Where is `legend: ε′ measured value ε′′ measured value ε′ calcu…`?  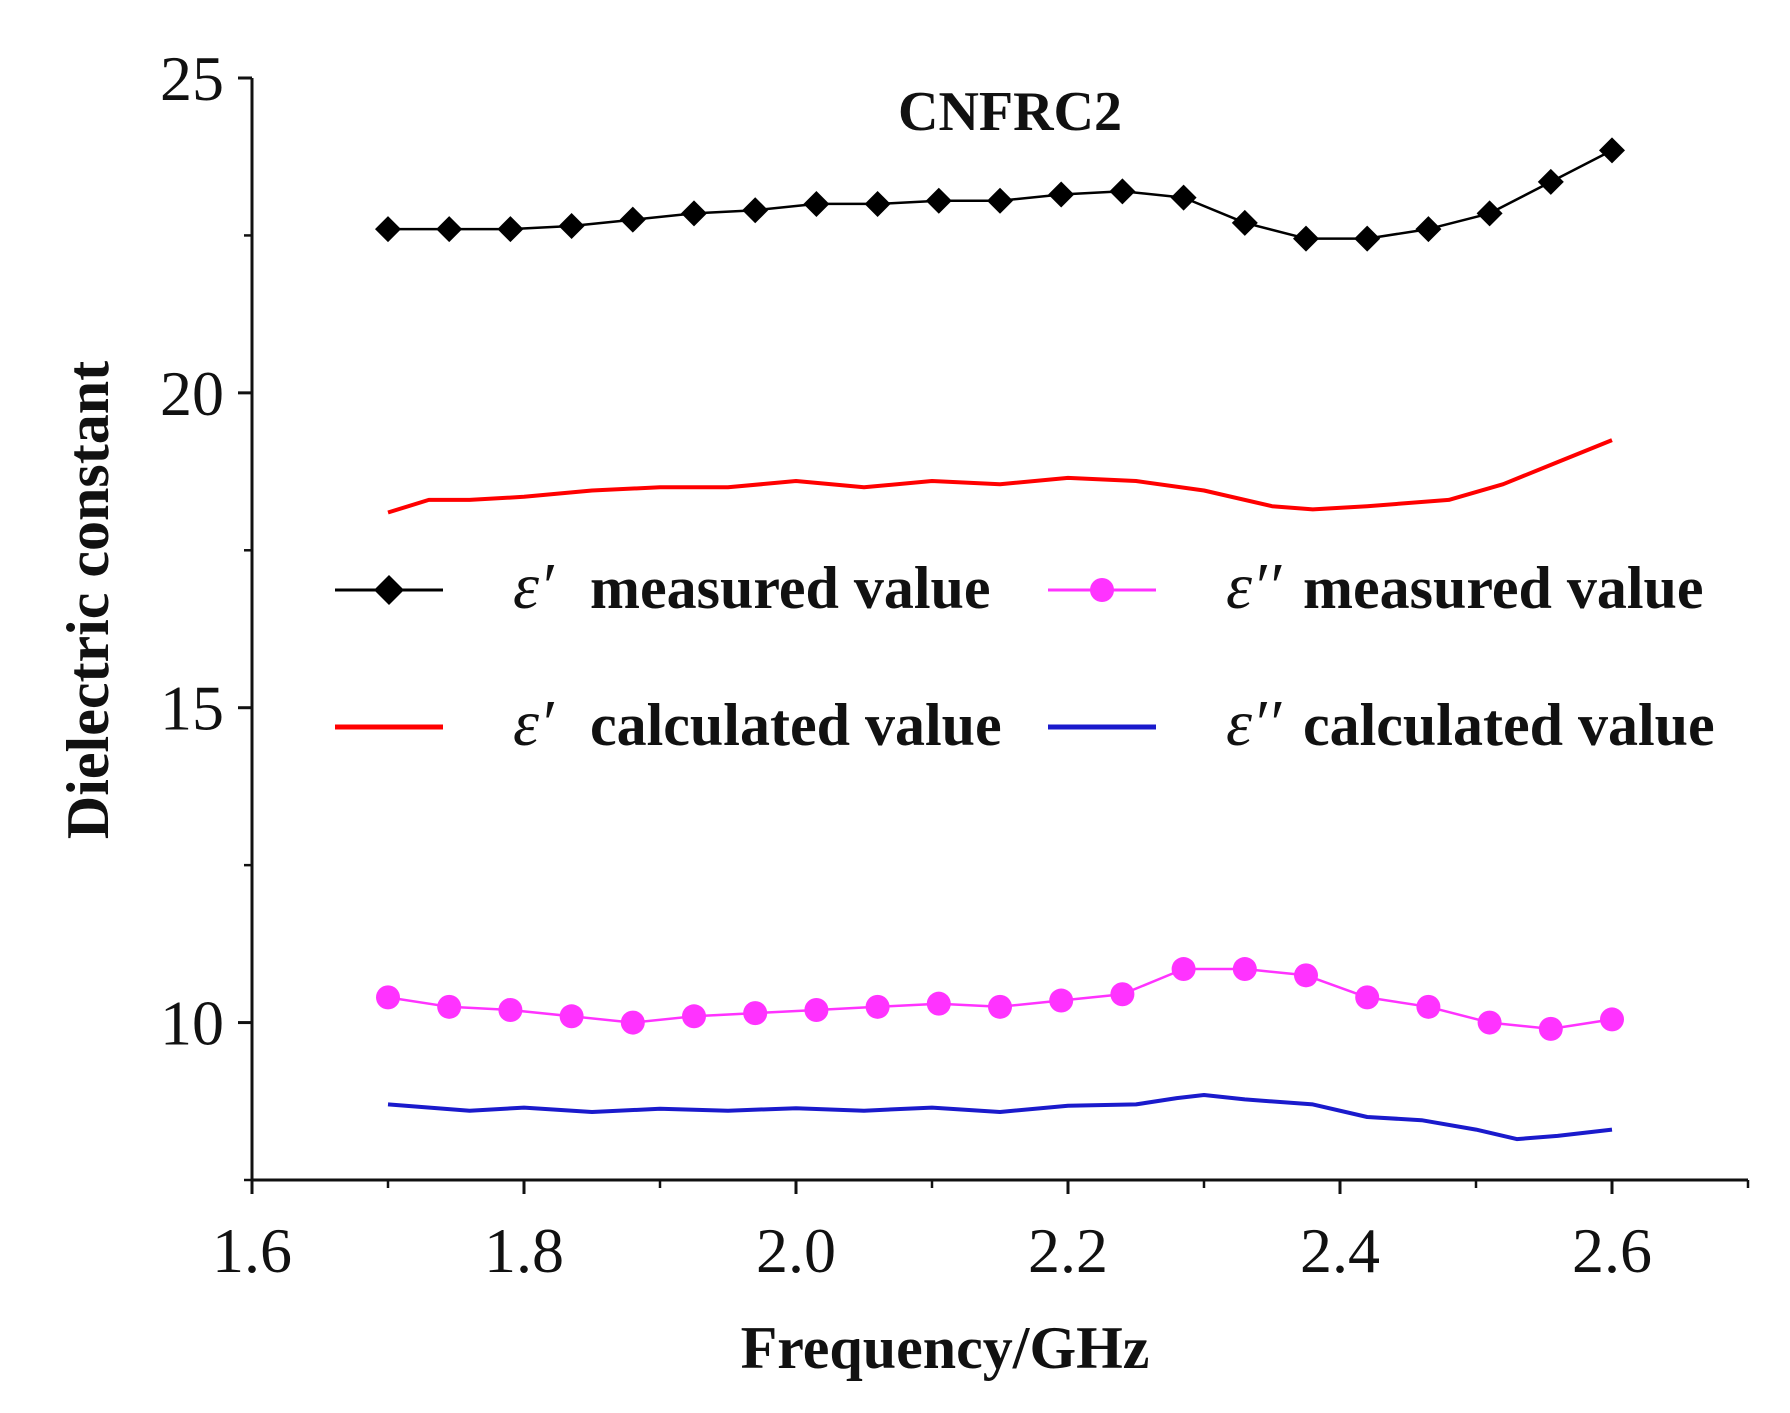
legend: ε′ measured value ε′′ measured value ε′ calcu… is located at coordinates (1025, 655).